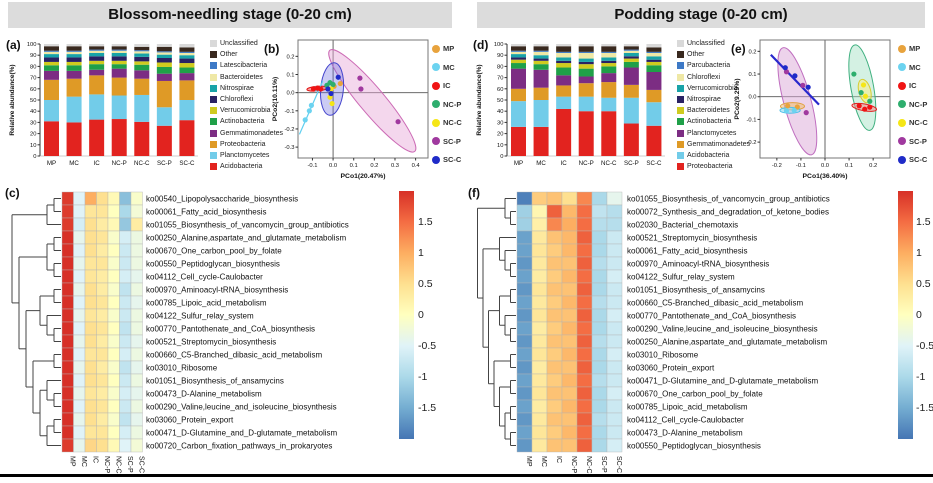 This screenshot has width=933, height=483. Describe the element at coordinates (36, 322) in the screenshot. I see `dendrogram-c` at that location.